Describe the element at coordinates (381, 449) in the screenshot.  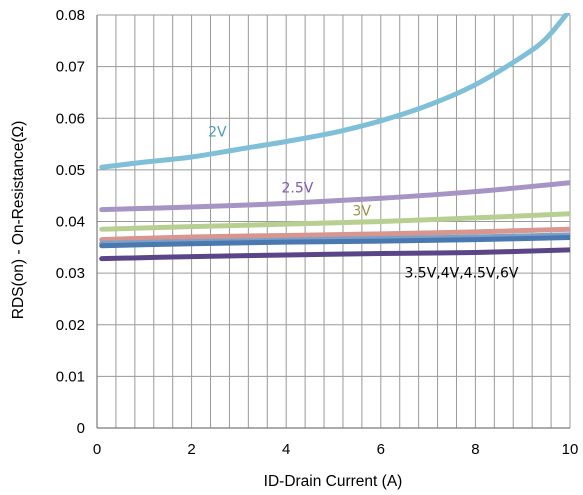
I see `x-tick-label: 6` at that location.